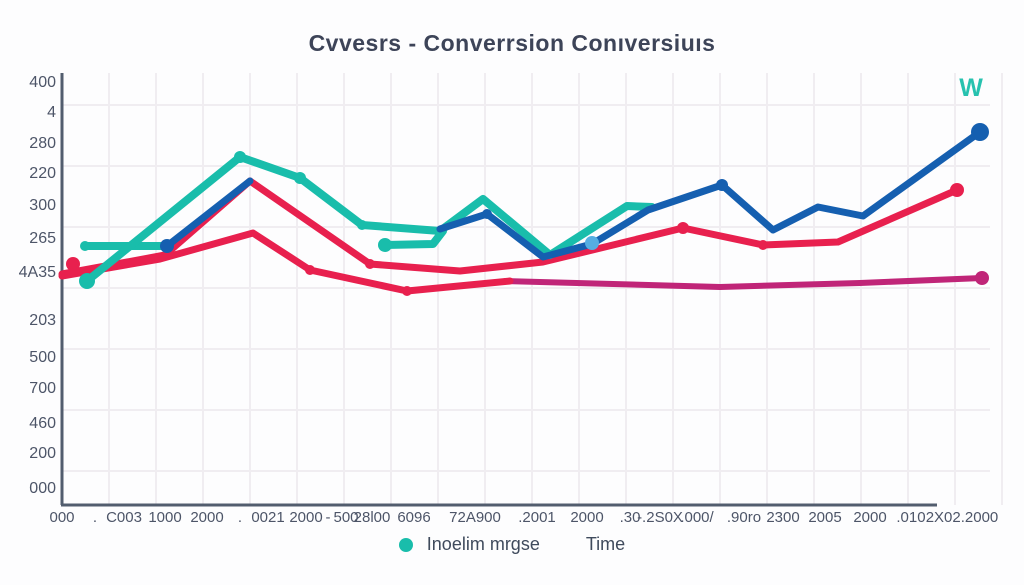  What do you see at coordinates (414, 238) in the screenshot?
I see `series-teal-flat-mid-line` at bounding box center [414, 238].